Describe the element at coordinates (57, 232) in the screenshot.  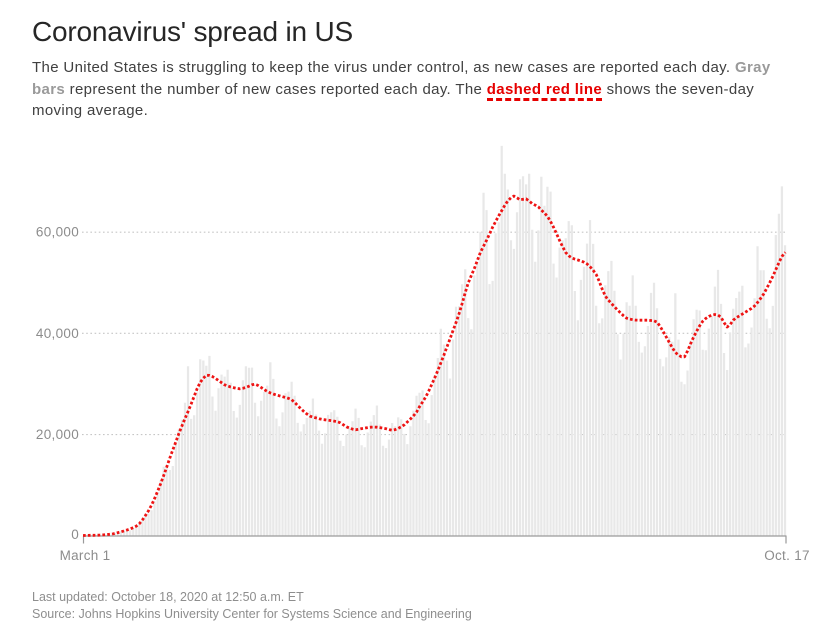
I see `svg-text: 60,000` at that location.